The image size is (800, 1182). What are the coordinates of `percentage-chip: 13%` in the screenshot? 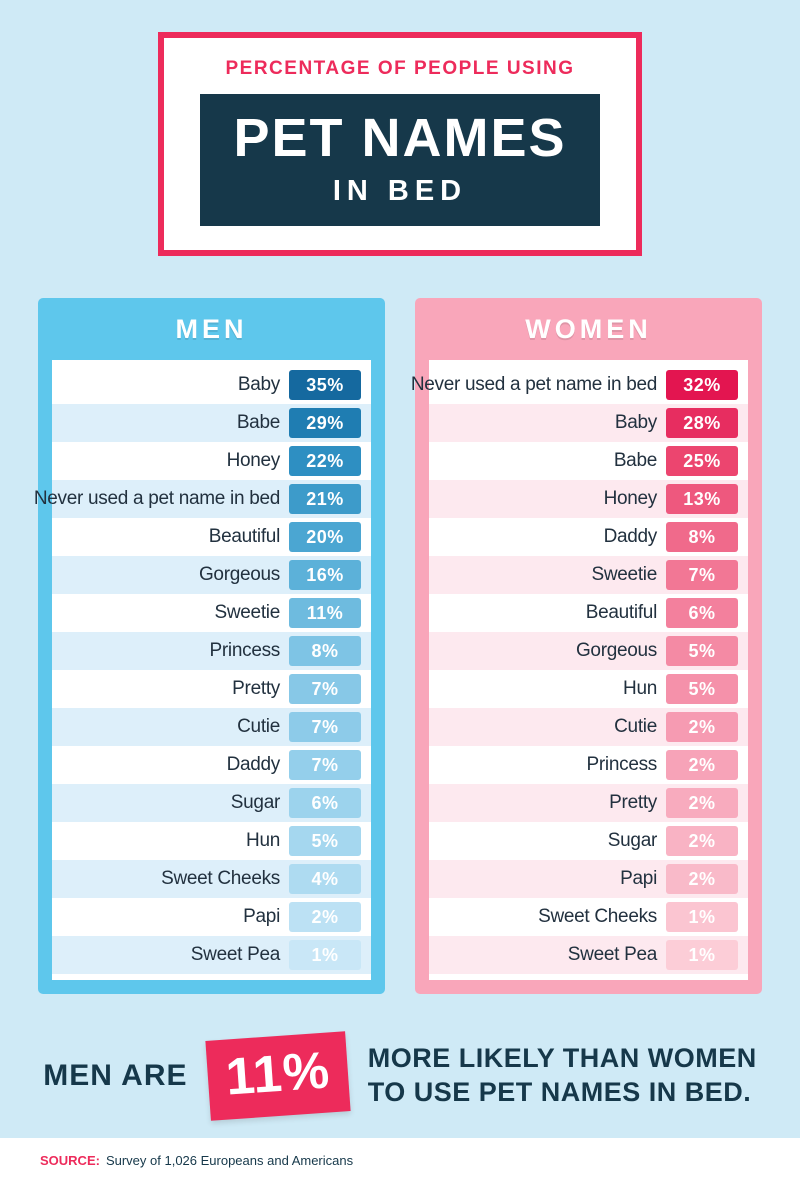 It's located at (702, 498).